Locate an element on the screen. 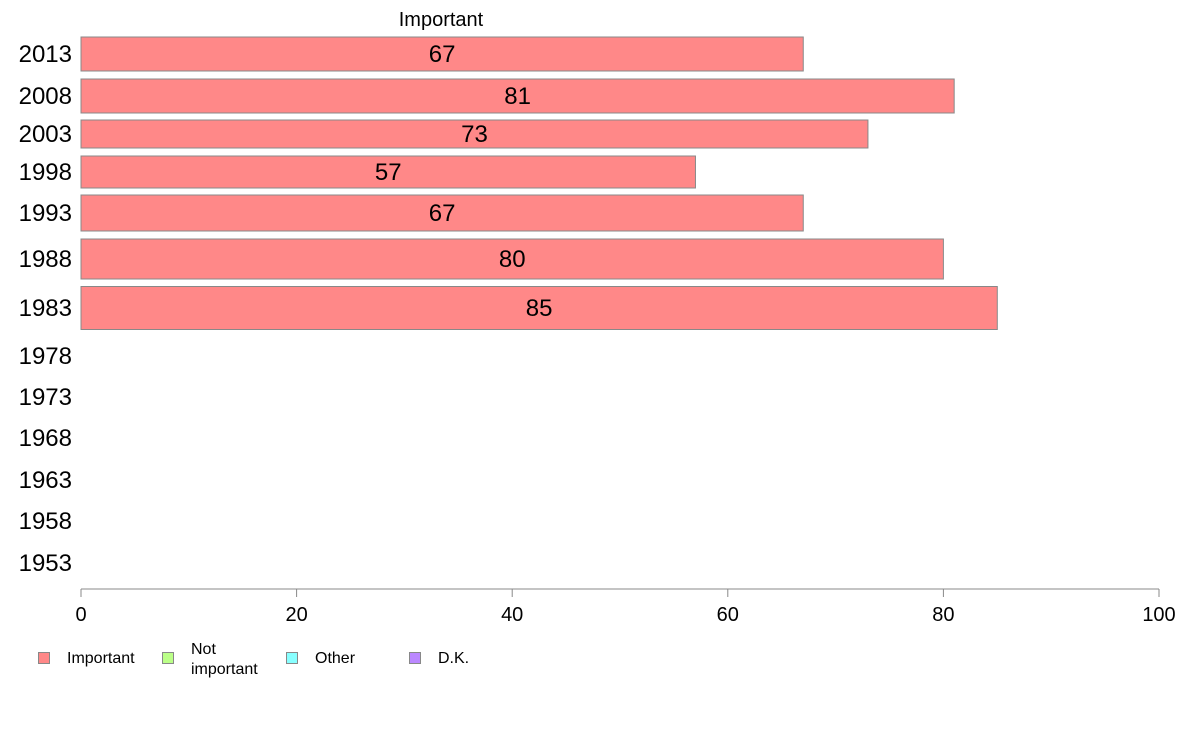 The height and width of the screenshot is (736, 1188). bar-value-label-1998: 57 is located at coordinates (388, 172).